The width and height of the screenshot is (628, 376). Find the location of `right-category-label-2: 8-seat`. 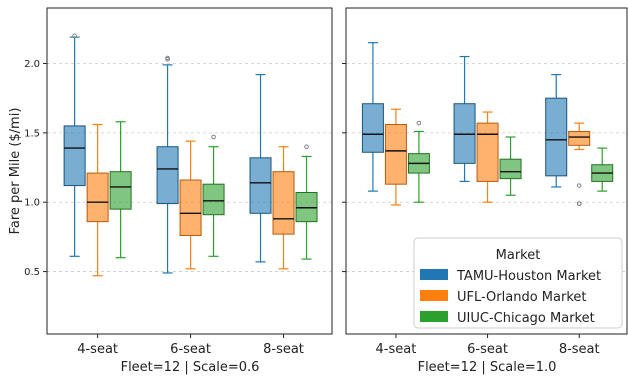

right-category-label-2: 8-seat is located at coordinates (579, 349).